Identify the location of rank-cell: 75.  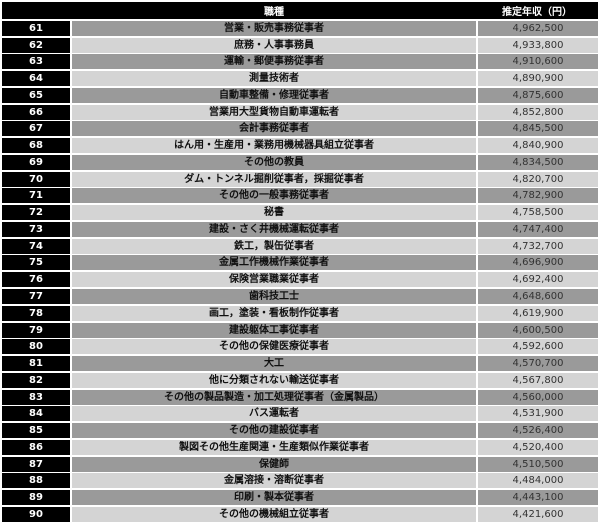
(36, 263).